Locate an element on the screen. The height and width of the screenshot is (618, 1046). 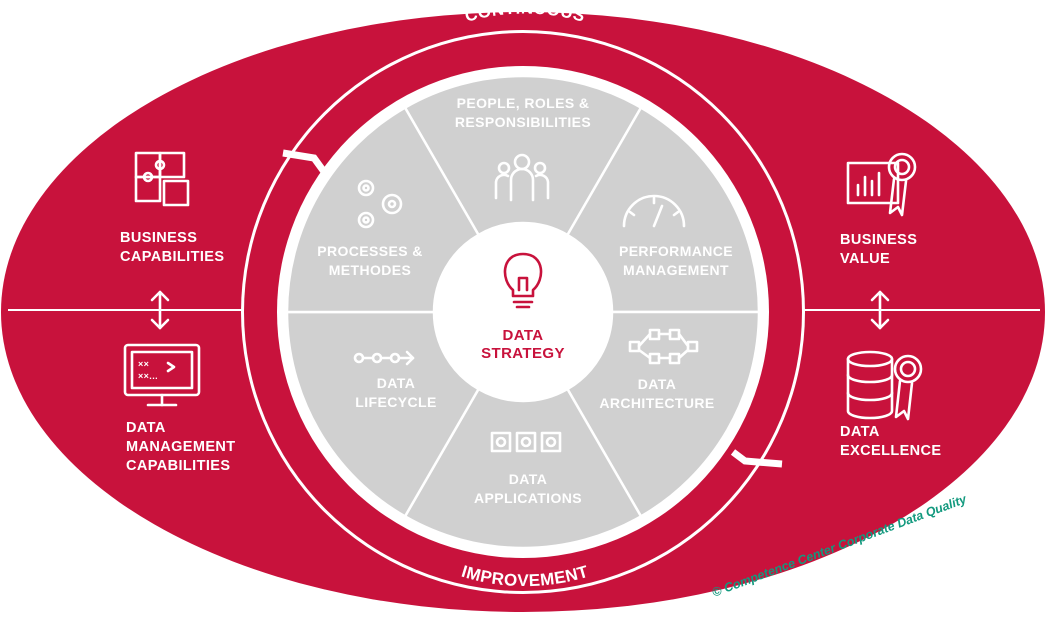
segment-label-1-line2: RESPONSIBILITIES is located at coordinates (523, 122).